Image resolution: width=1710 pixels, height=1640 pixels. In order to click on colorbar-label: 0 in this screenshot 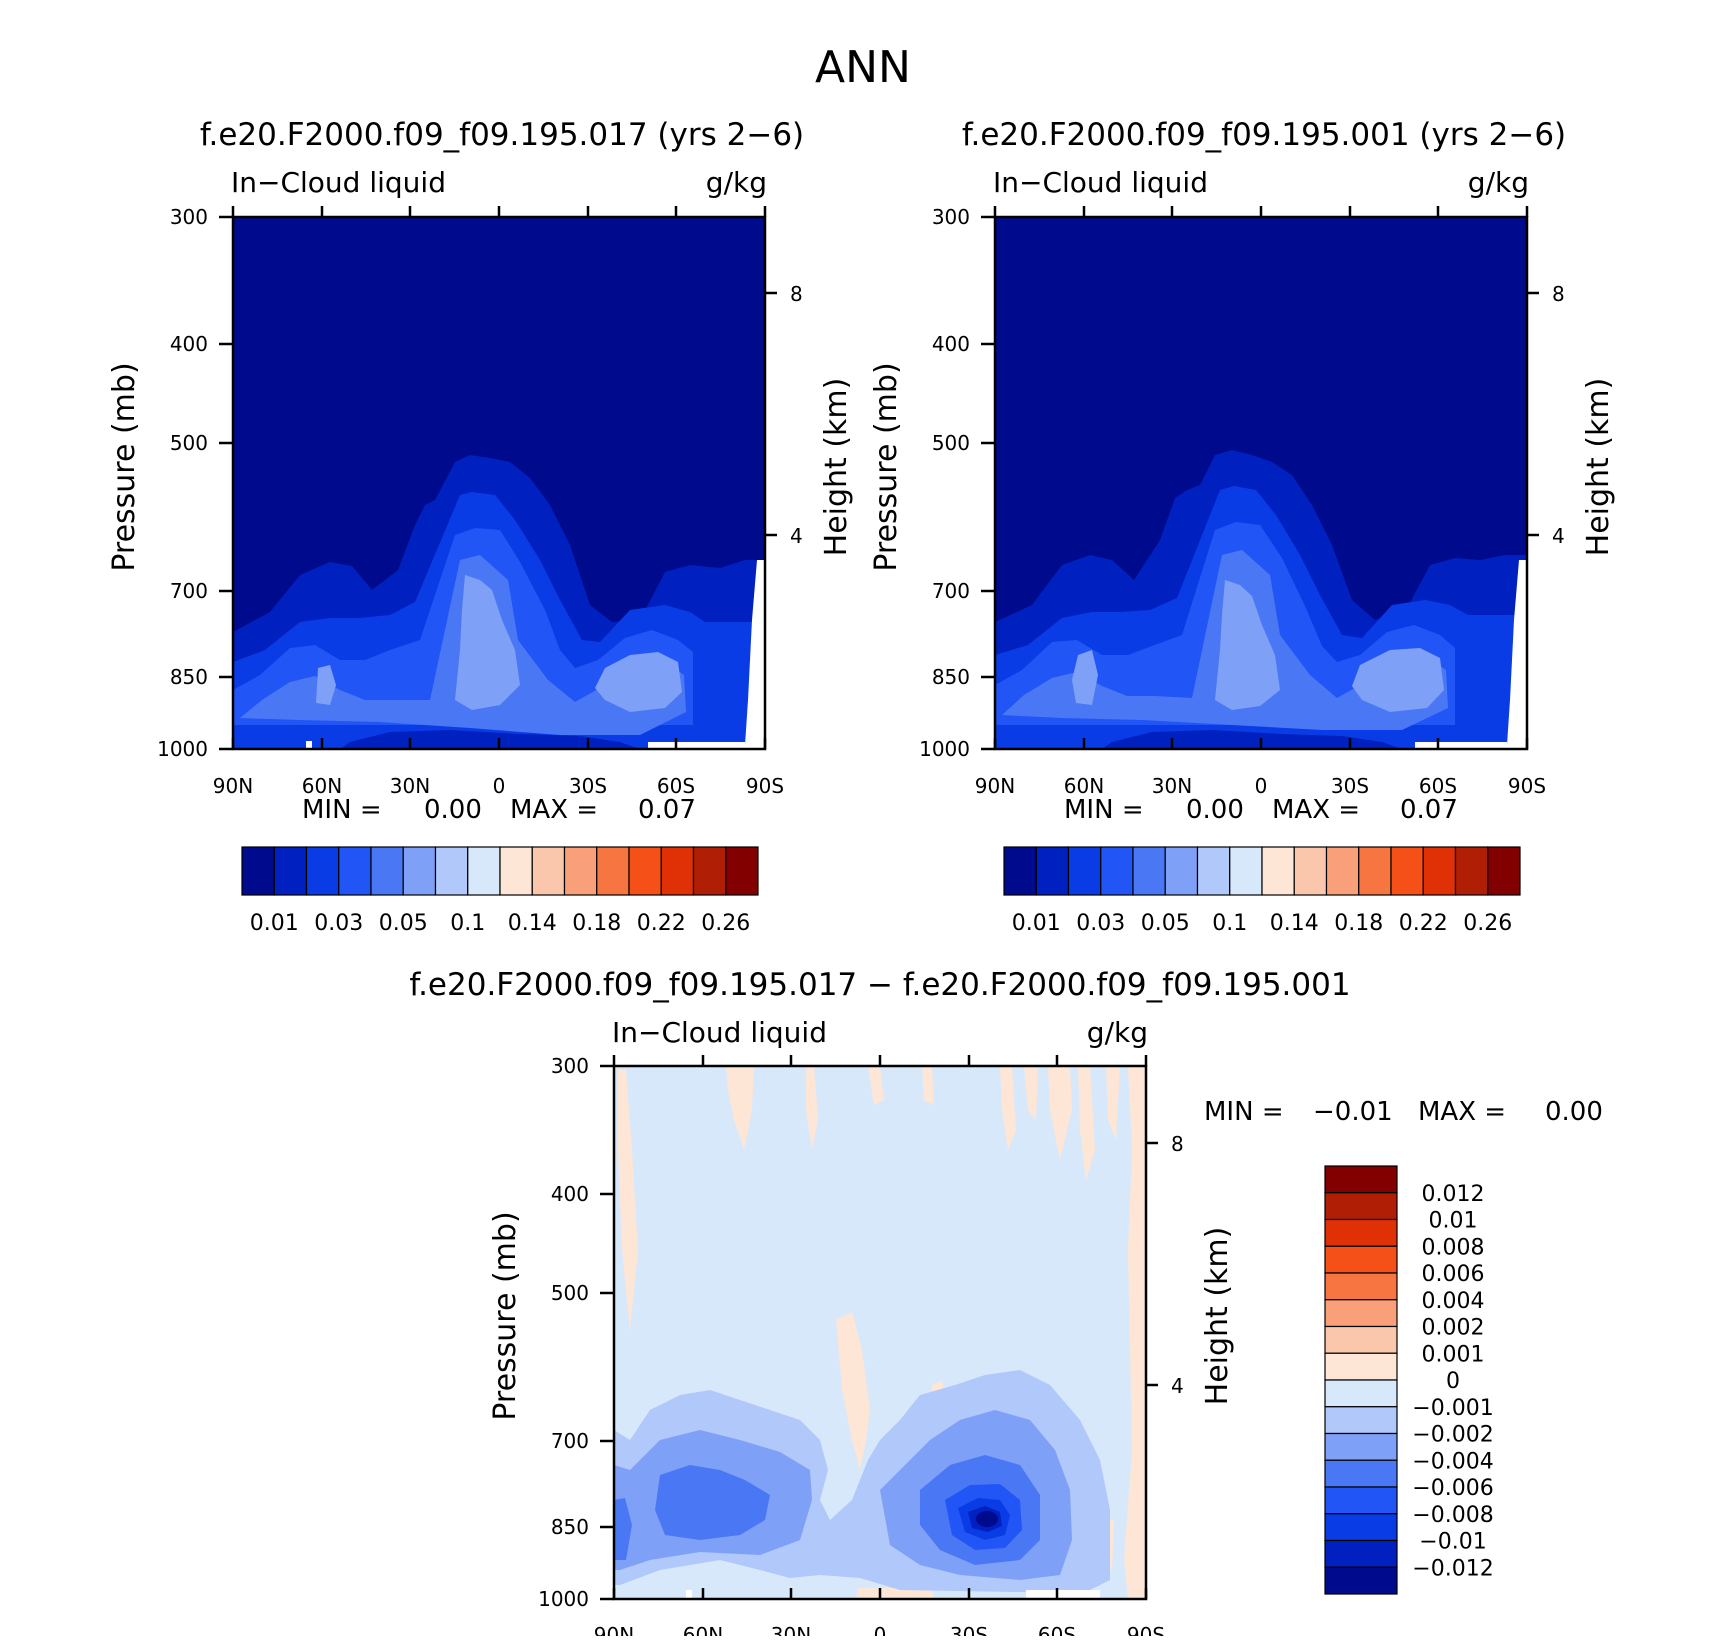, I will do `click(1453, 1381)`.